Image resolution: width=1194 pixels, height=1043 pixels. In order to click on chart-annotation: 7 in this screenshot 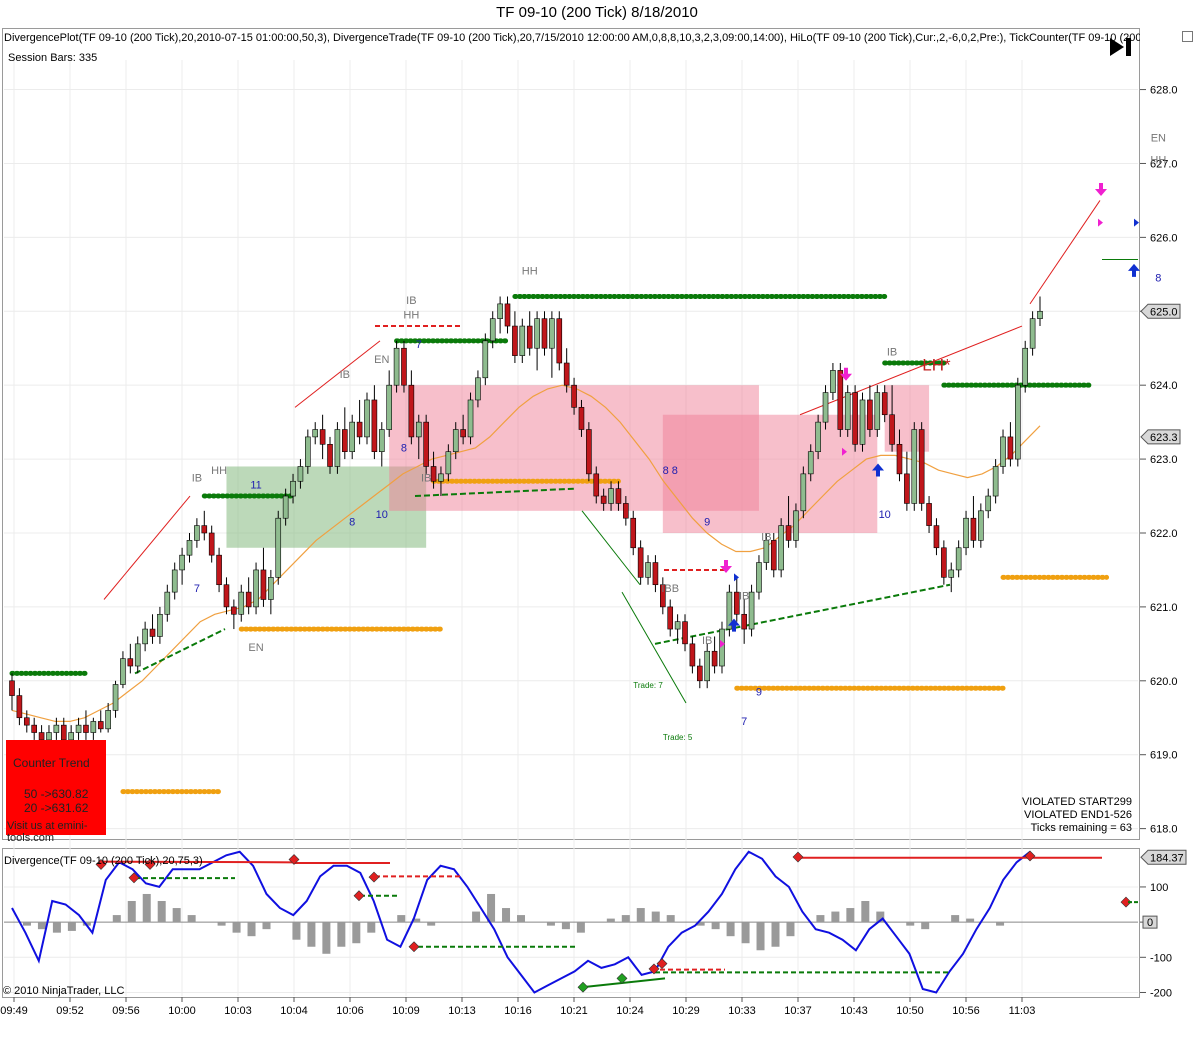, I will do `click(197, 589)`.